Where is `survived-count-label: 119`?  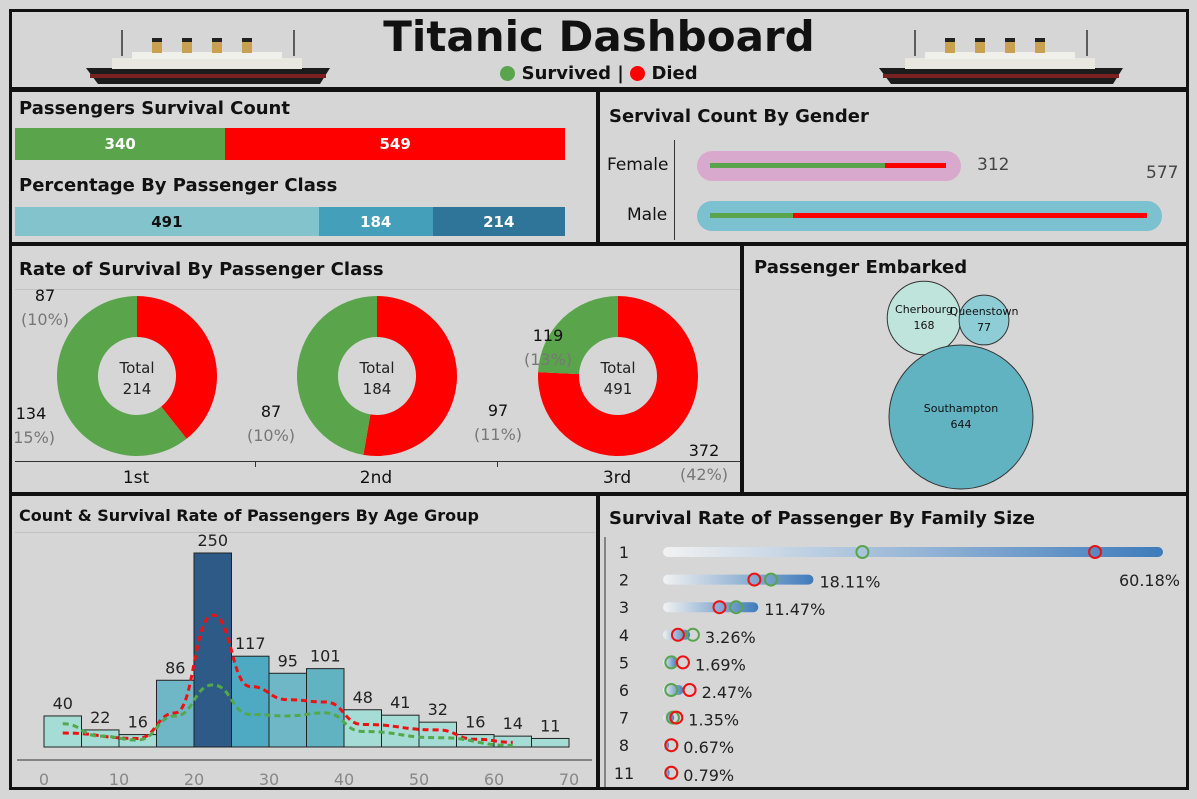 survived-count-label: 119 is located at coordinates (548, 335).